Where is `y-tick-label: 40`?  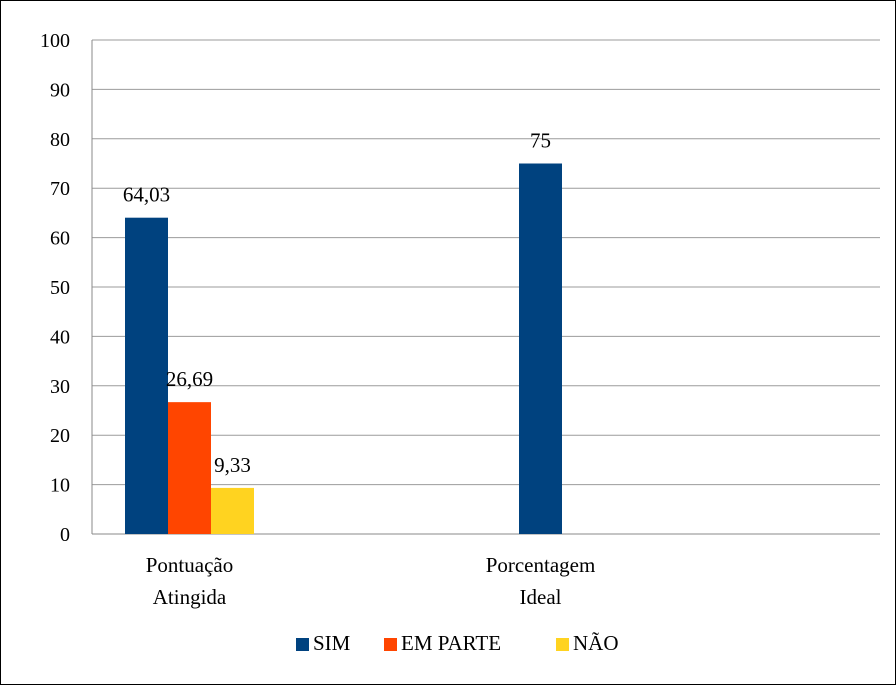 y-tick-label: 40 is located at coordinates (60, 337).